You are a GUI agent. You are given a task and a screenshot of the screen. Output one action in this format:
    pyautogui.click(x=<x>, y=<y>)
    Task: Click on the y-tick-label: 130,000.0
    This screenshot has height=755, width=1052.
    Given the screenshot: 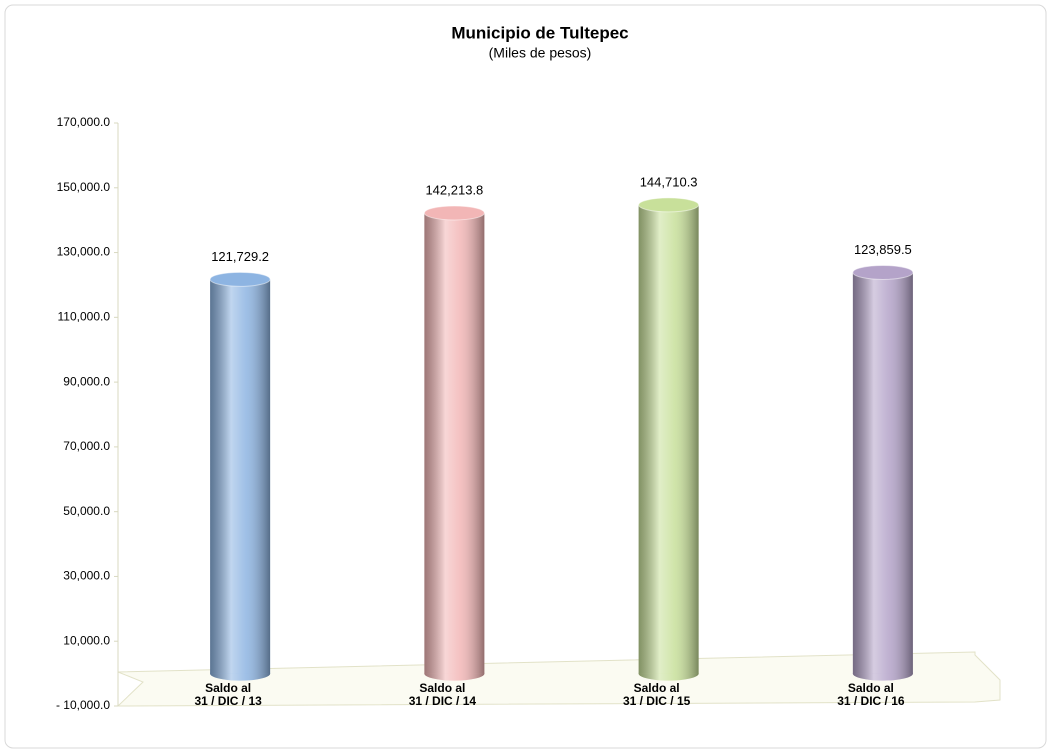 What is the action you would take?
    pyautogui.click(x=84, y=252)
    